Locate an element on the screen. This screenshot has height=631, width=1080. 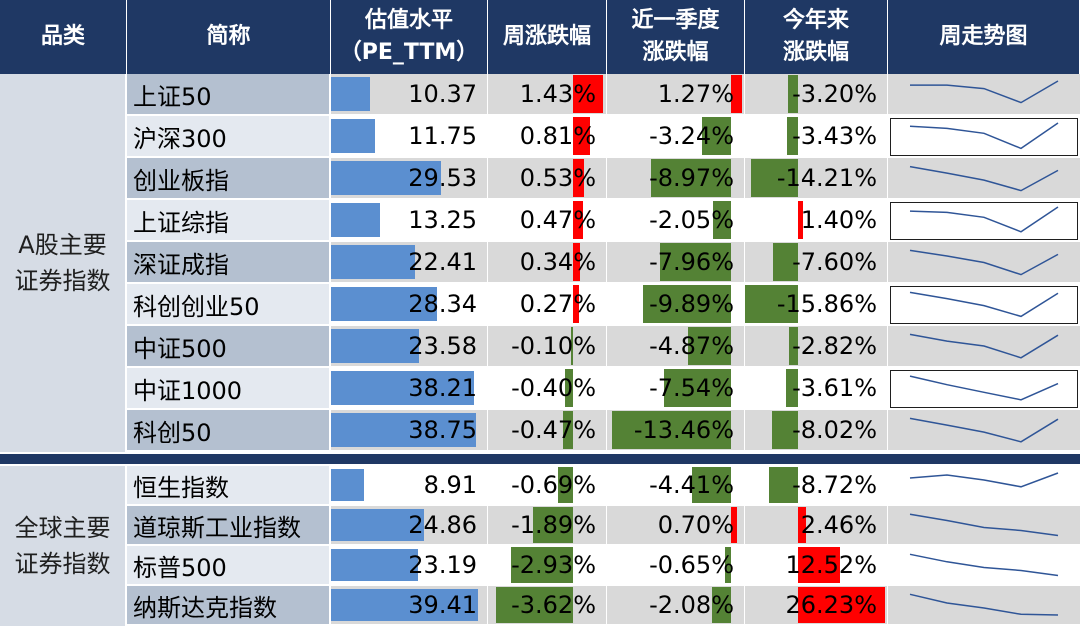
pe-value: 29.53 is located at coordinates (409, 179).